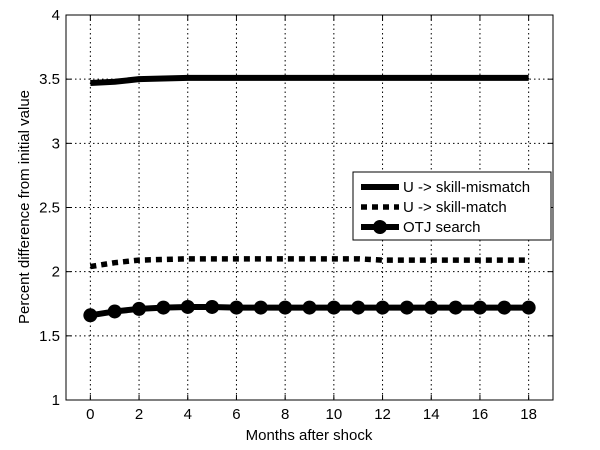 The image size is (600, 450). I want to click on legend-label: U -> skill-match, so click(455, 207).